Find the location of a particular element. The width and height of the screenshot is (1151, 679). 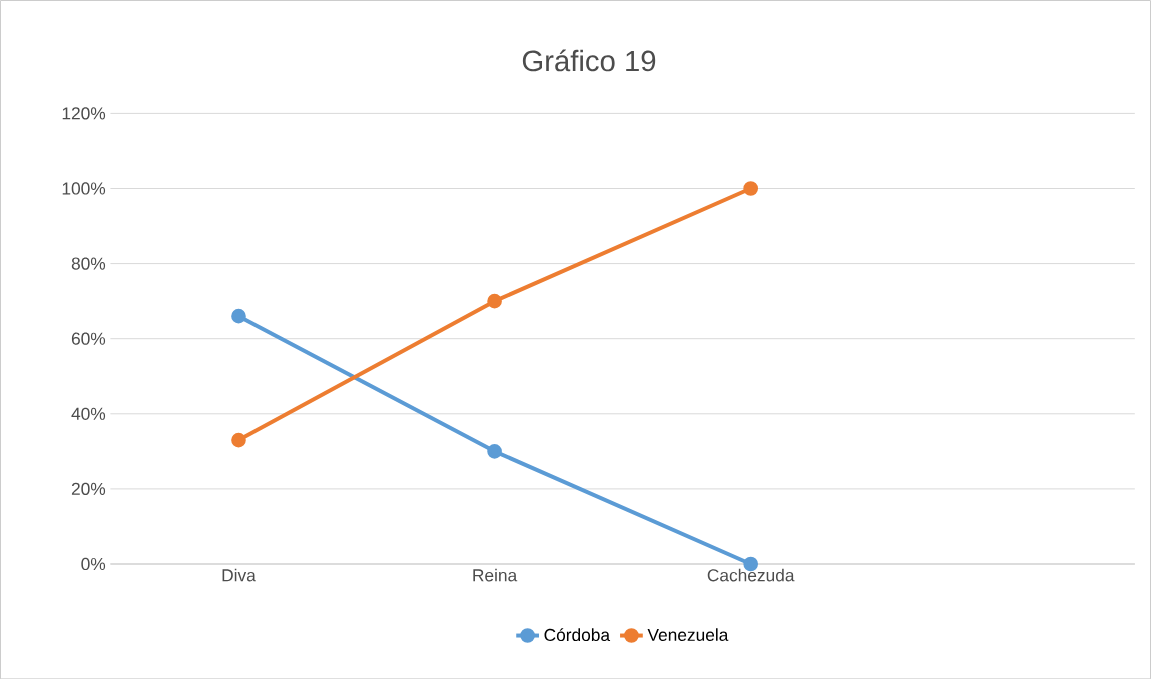

chart-title: Gráfico 19 is located at coordinates (589, 60).